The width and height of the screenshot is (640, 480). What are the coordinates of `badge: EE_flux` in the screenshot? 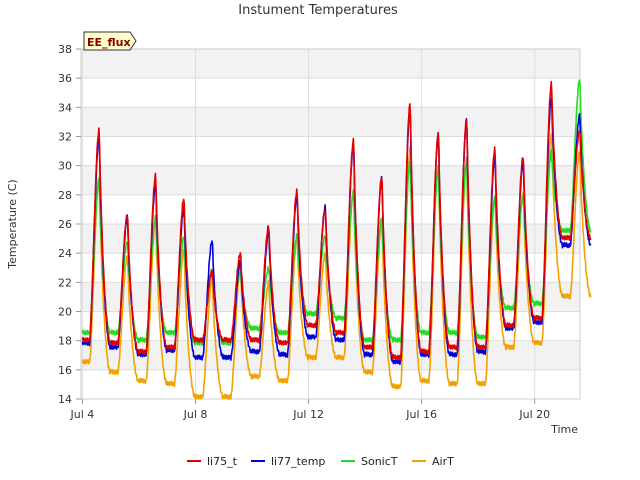 It's located at (110, 41).